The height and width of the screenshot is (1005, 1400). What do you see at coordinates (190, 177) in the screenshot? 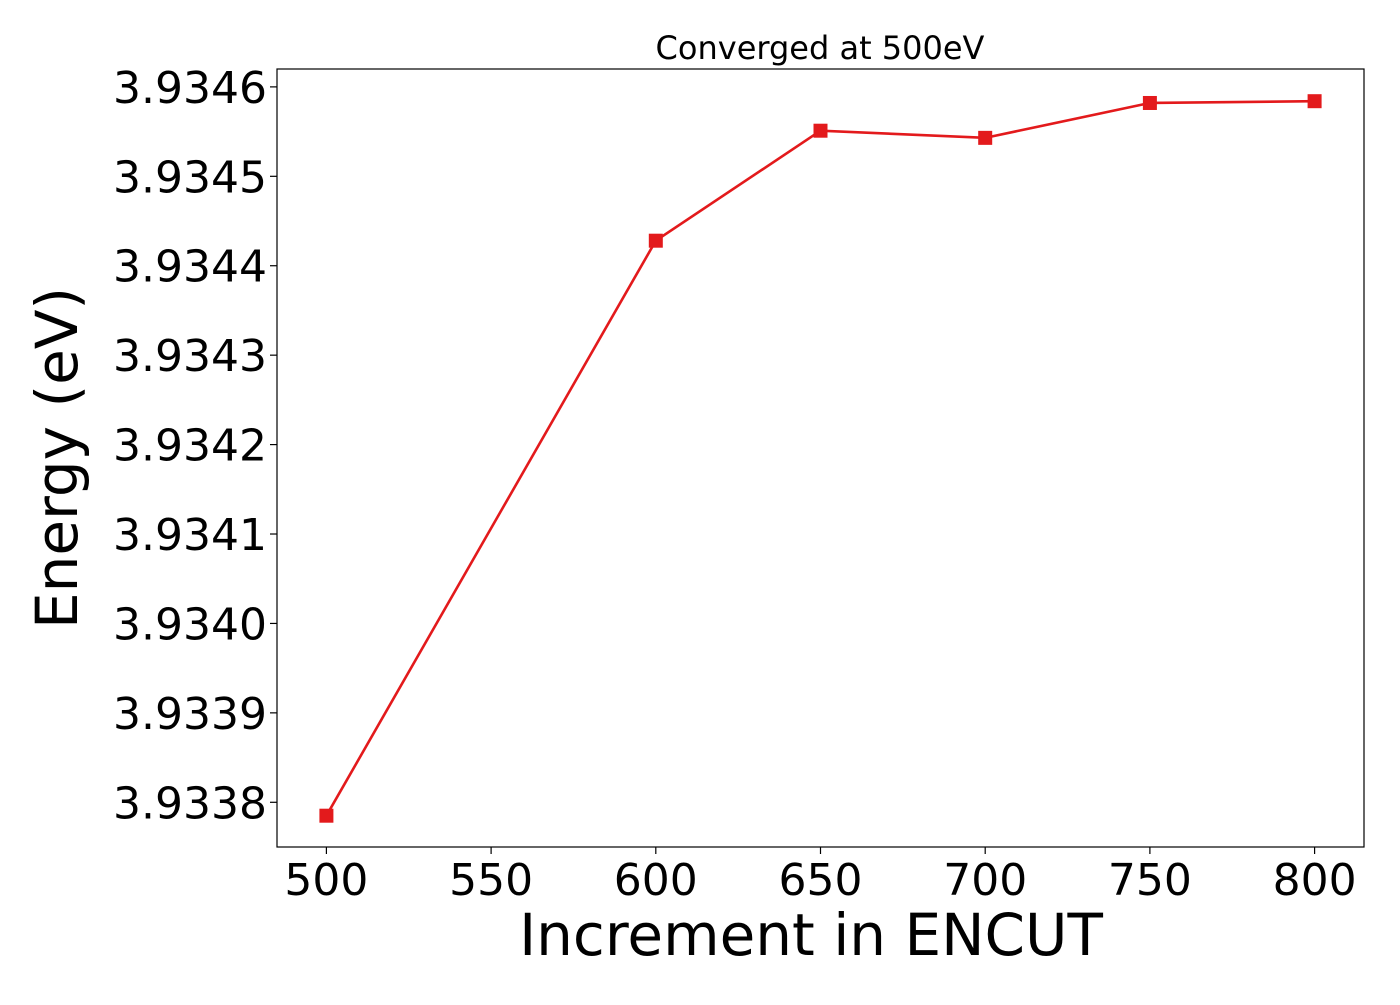
I see `y-tick-label: 3.9345` at bounding box center [190, 177].